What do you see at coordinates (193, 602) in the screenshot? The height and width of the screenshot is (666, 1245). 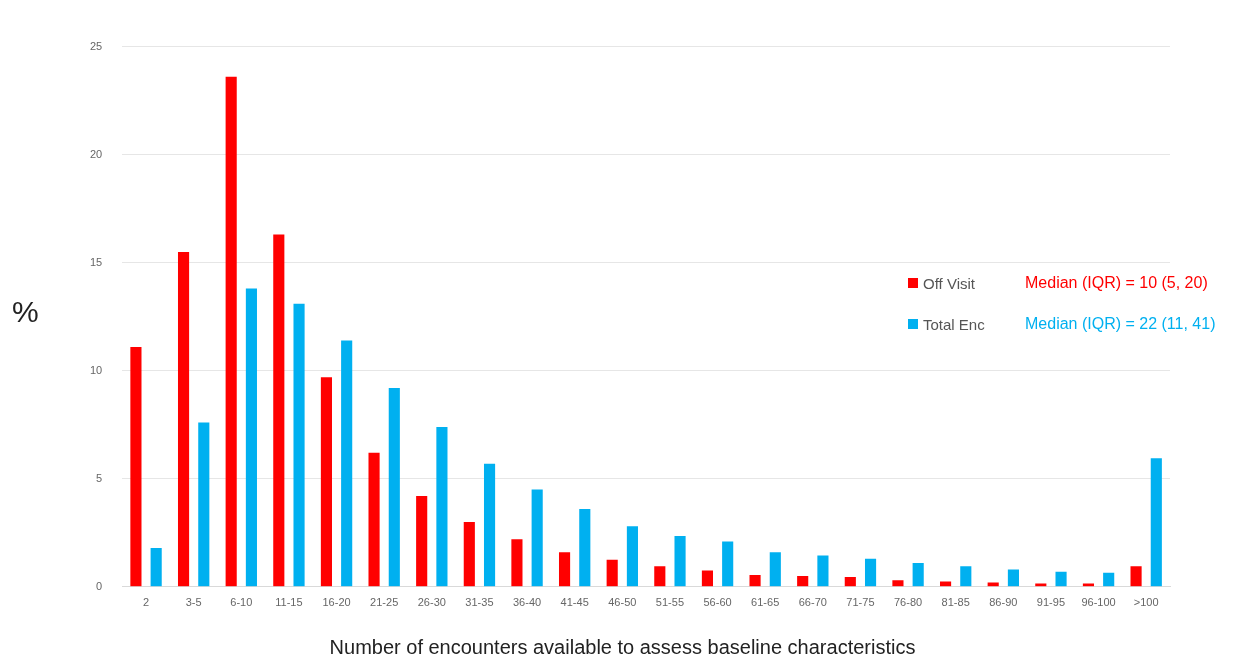 I see `x-tick-label: 3-5` at bounding box center [193, 602].